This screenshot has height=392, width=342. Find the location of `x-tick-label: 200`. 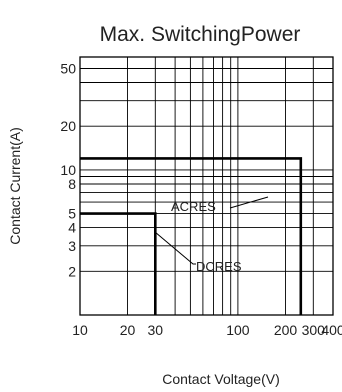

x-tick-label: 200 is located at coordinates (286, 330).